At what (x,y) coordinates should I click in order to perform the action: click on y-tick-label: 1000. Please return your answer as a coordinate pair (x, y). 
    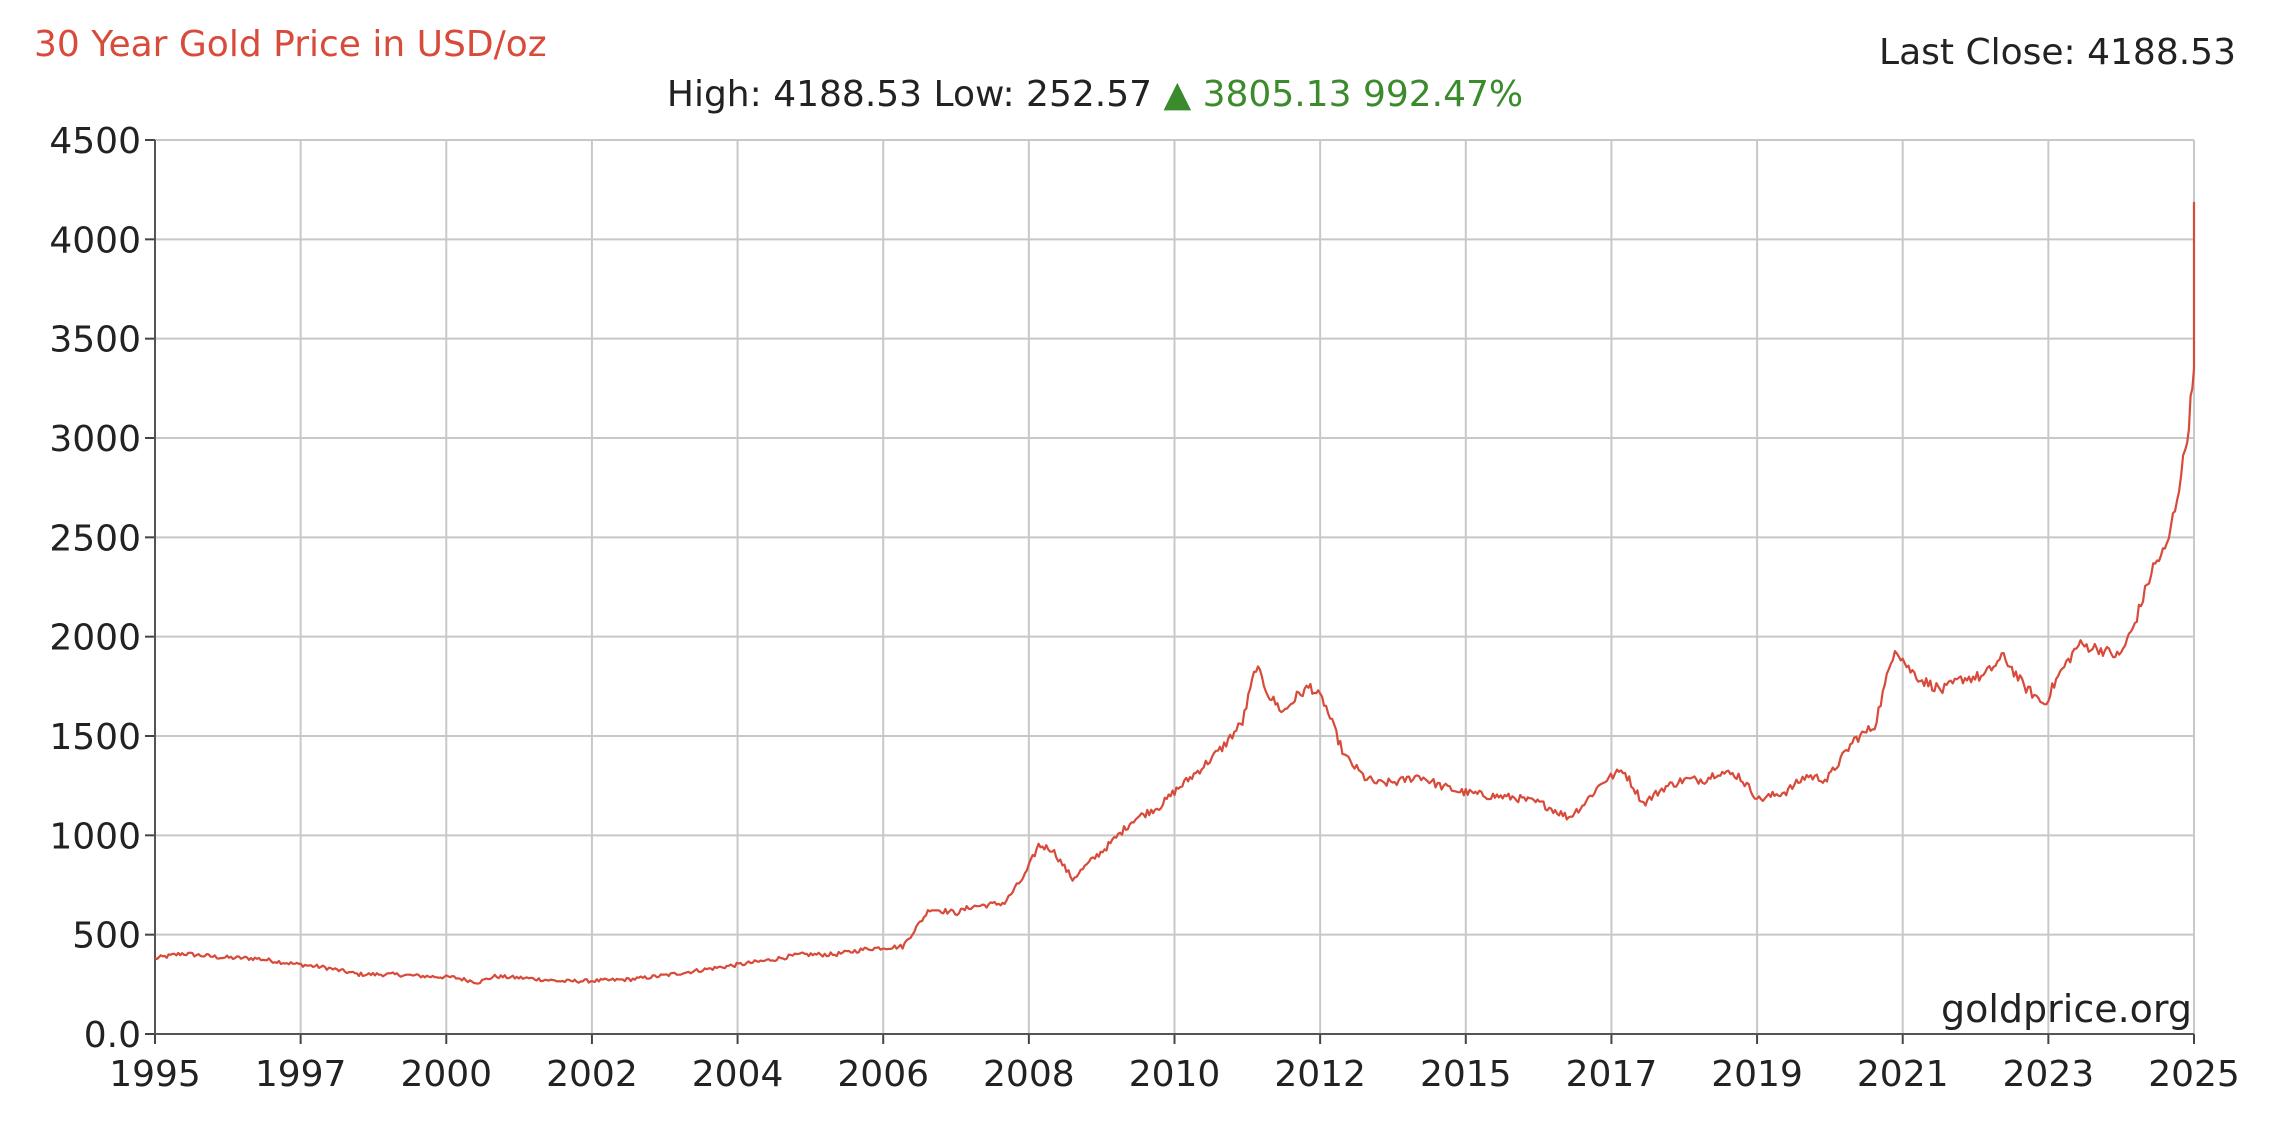
    Looking at the image, I should click on (95, 836).